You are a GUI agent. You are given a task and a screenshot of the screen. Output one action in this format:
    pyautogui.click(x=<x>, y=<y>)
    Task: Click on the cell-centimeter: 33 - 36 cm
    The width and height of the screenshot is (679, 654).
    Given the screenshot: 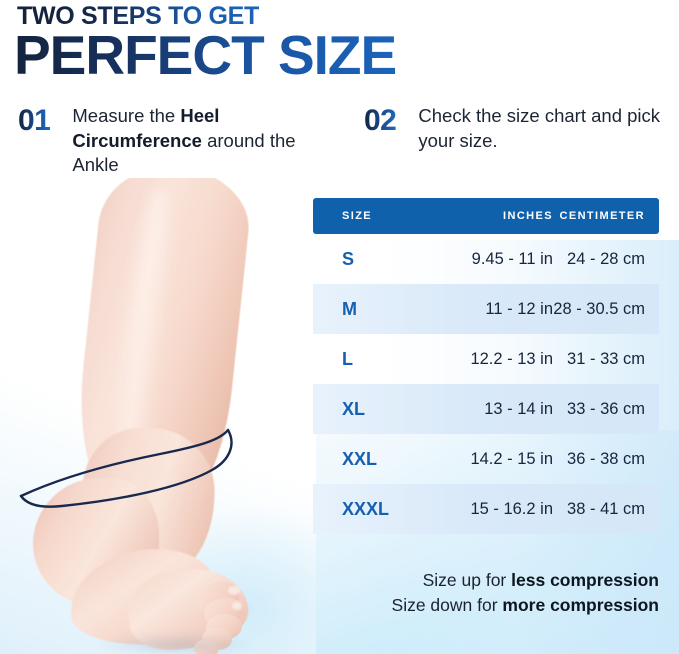 What is the action you would take?
    pyautogui.click(x=606, y=408)
    